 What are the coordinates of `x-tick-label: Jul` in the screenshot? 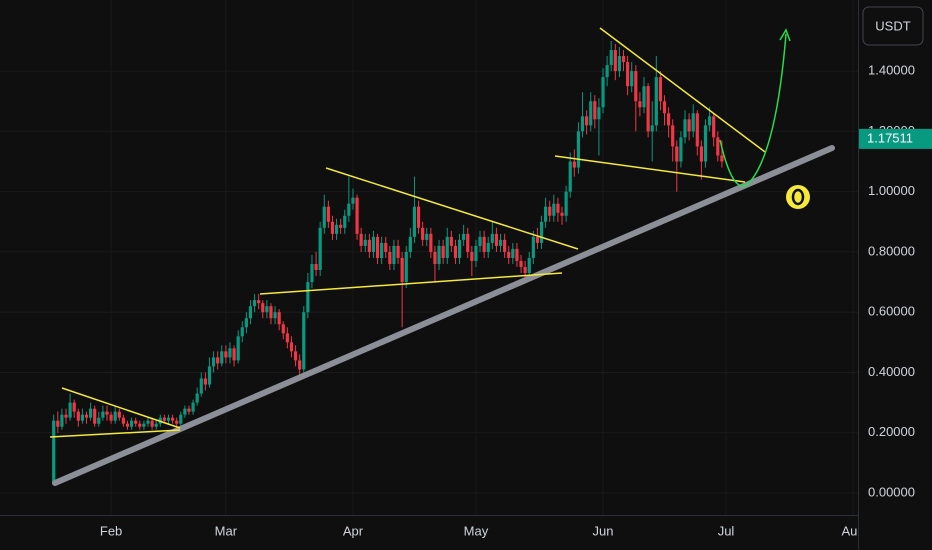 It's located at (726, 530).